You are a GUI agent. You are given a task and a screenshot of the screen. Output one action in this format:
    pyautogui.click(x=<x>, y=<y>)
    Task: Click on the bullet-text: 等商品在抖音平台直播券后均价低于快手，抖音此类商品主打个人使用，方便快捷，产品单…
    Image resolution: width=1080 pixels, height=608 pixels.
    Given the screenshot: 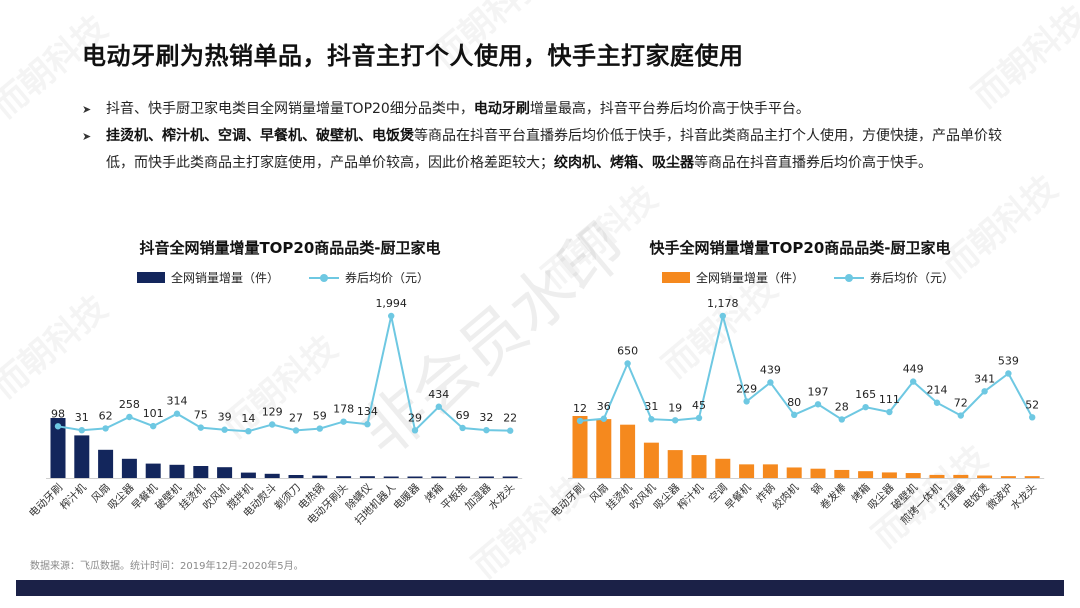 What is the action you would take?
    pyautogui.click(x=554, y=149)
    